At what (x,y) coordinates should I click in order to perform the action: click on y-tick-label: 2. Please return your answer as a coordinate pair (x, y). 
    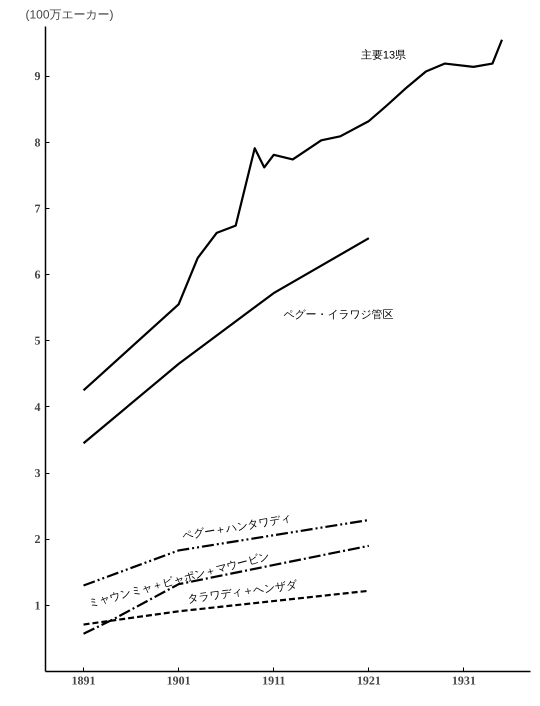
    Looking at the image, I should click on (37, 539).